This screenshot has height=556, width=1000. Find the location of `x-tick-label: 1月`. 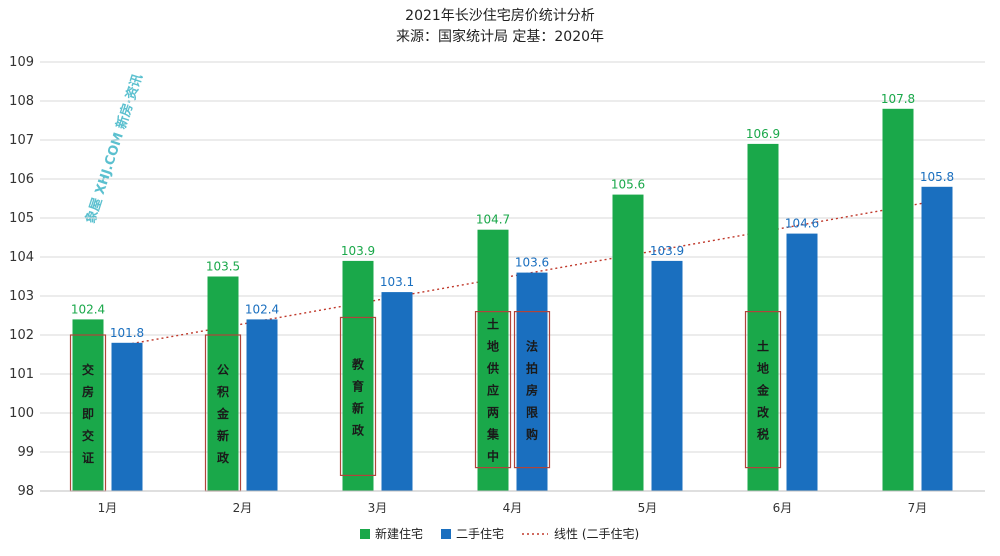

x-tick-label: 1月 is located at coordinates (108, 508).